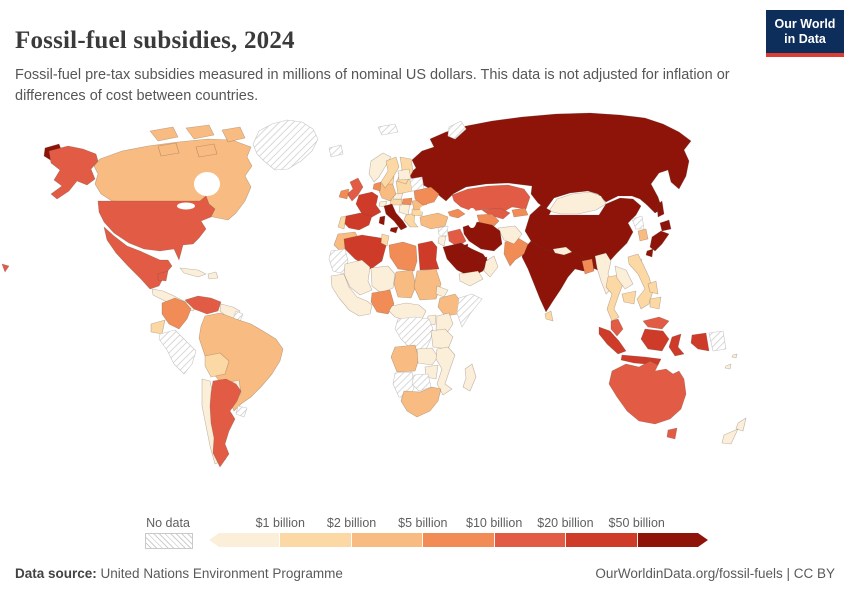 The height and width of the screenshot is (600, 850). What do you see at coordinates (377, 186) in the screenshot?
I see `country-netherlands` at bounding box center [377, 186].